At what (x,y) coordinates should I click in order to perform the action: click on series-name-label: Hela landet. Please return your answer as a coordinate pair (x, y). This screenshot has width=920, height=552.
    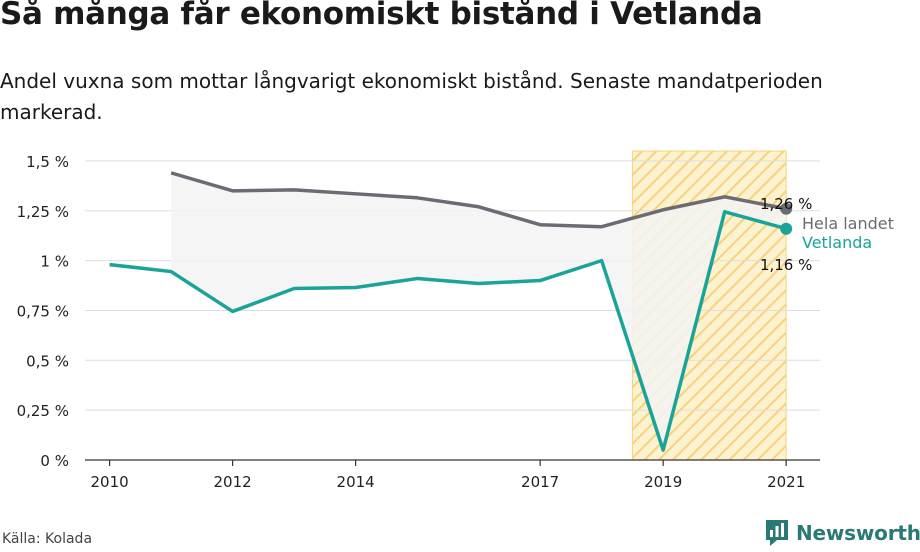
    Looking at the image, I should click on (848, 223).